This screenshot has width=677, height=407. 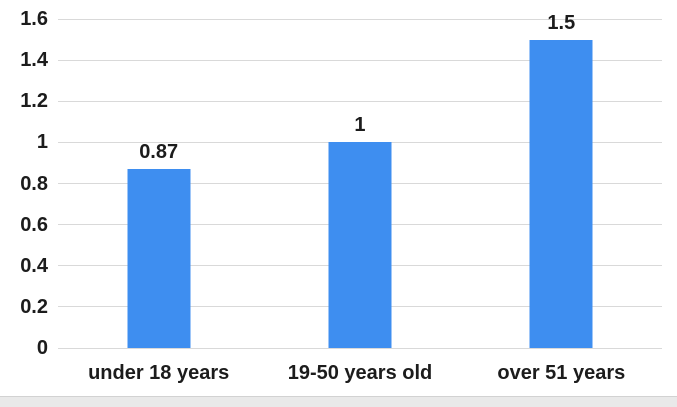 I want to click on y-tick-label: 1, so click(x=42, y=142).